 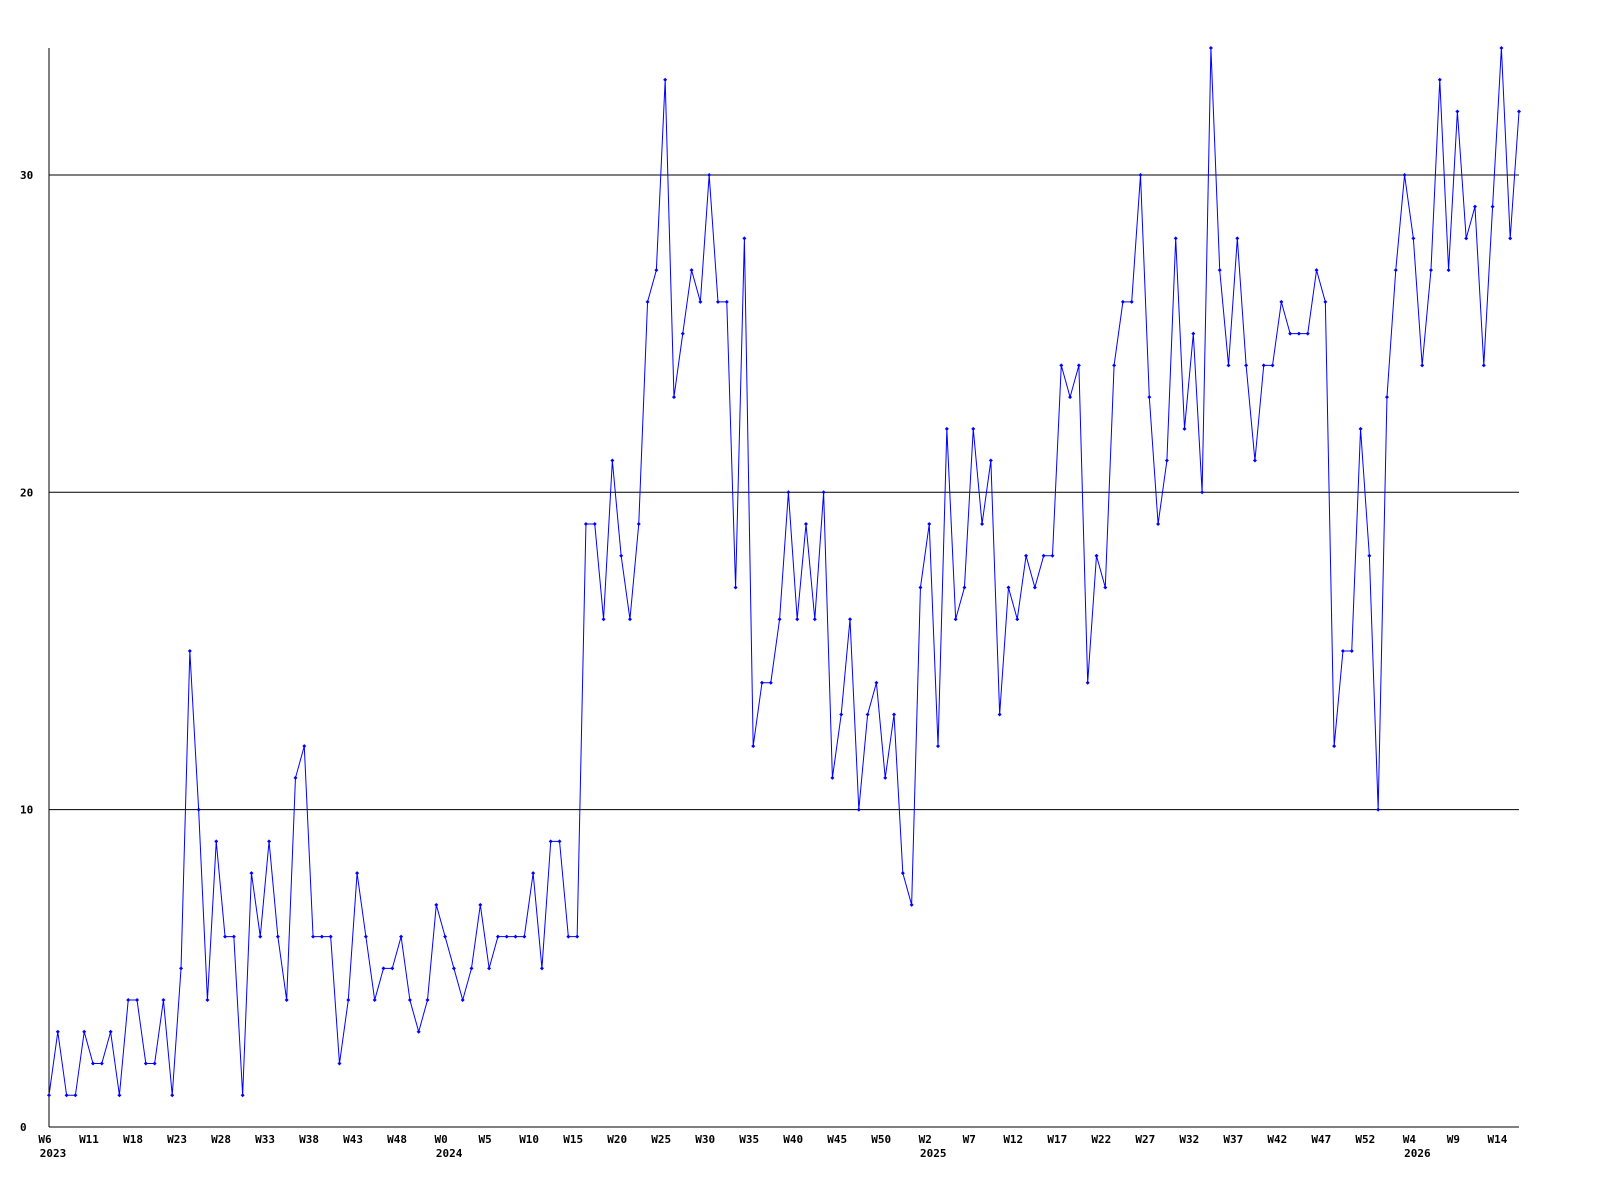 What do you see at coordinates (881, 1139) in the screenshot?
I see `x-tick-label: W50` at bounding box center [881, 1139].